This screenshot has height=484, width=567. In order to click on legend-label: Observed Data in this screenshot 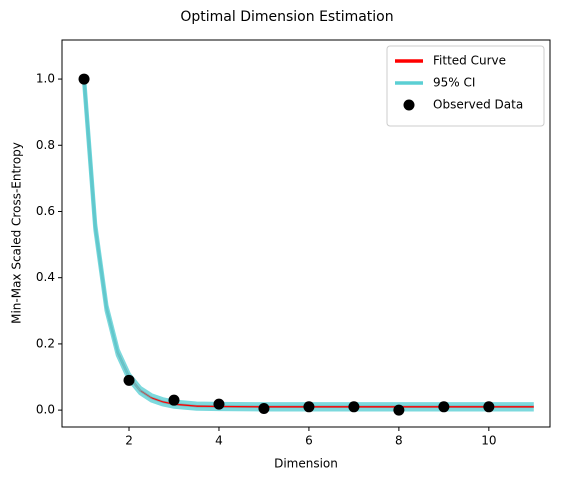, I will do `click(478, 105)`.